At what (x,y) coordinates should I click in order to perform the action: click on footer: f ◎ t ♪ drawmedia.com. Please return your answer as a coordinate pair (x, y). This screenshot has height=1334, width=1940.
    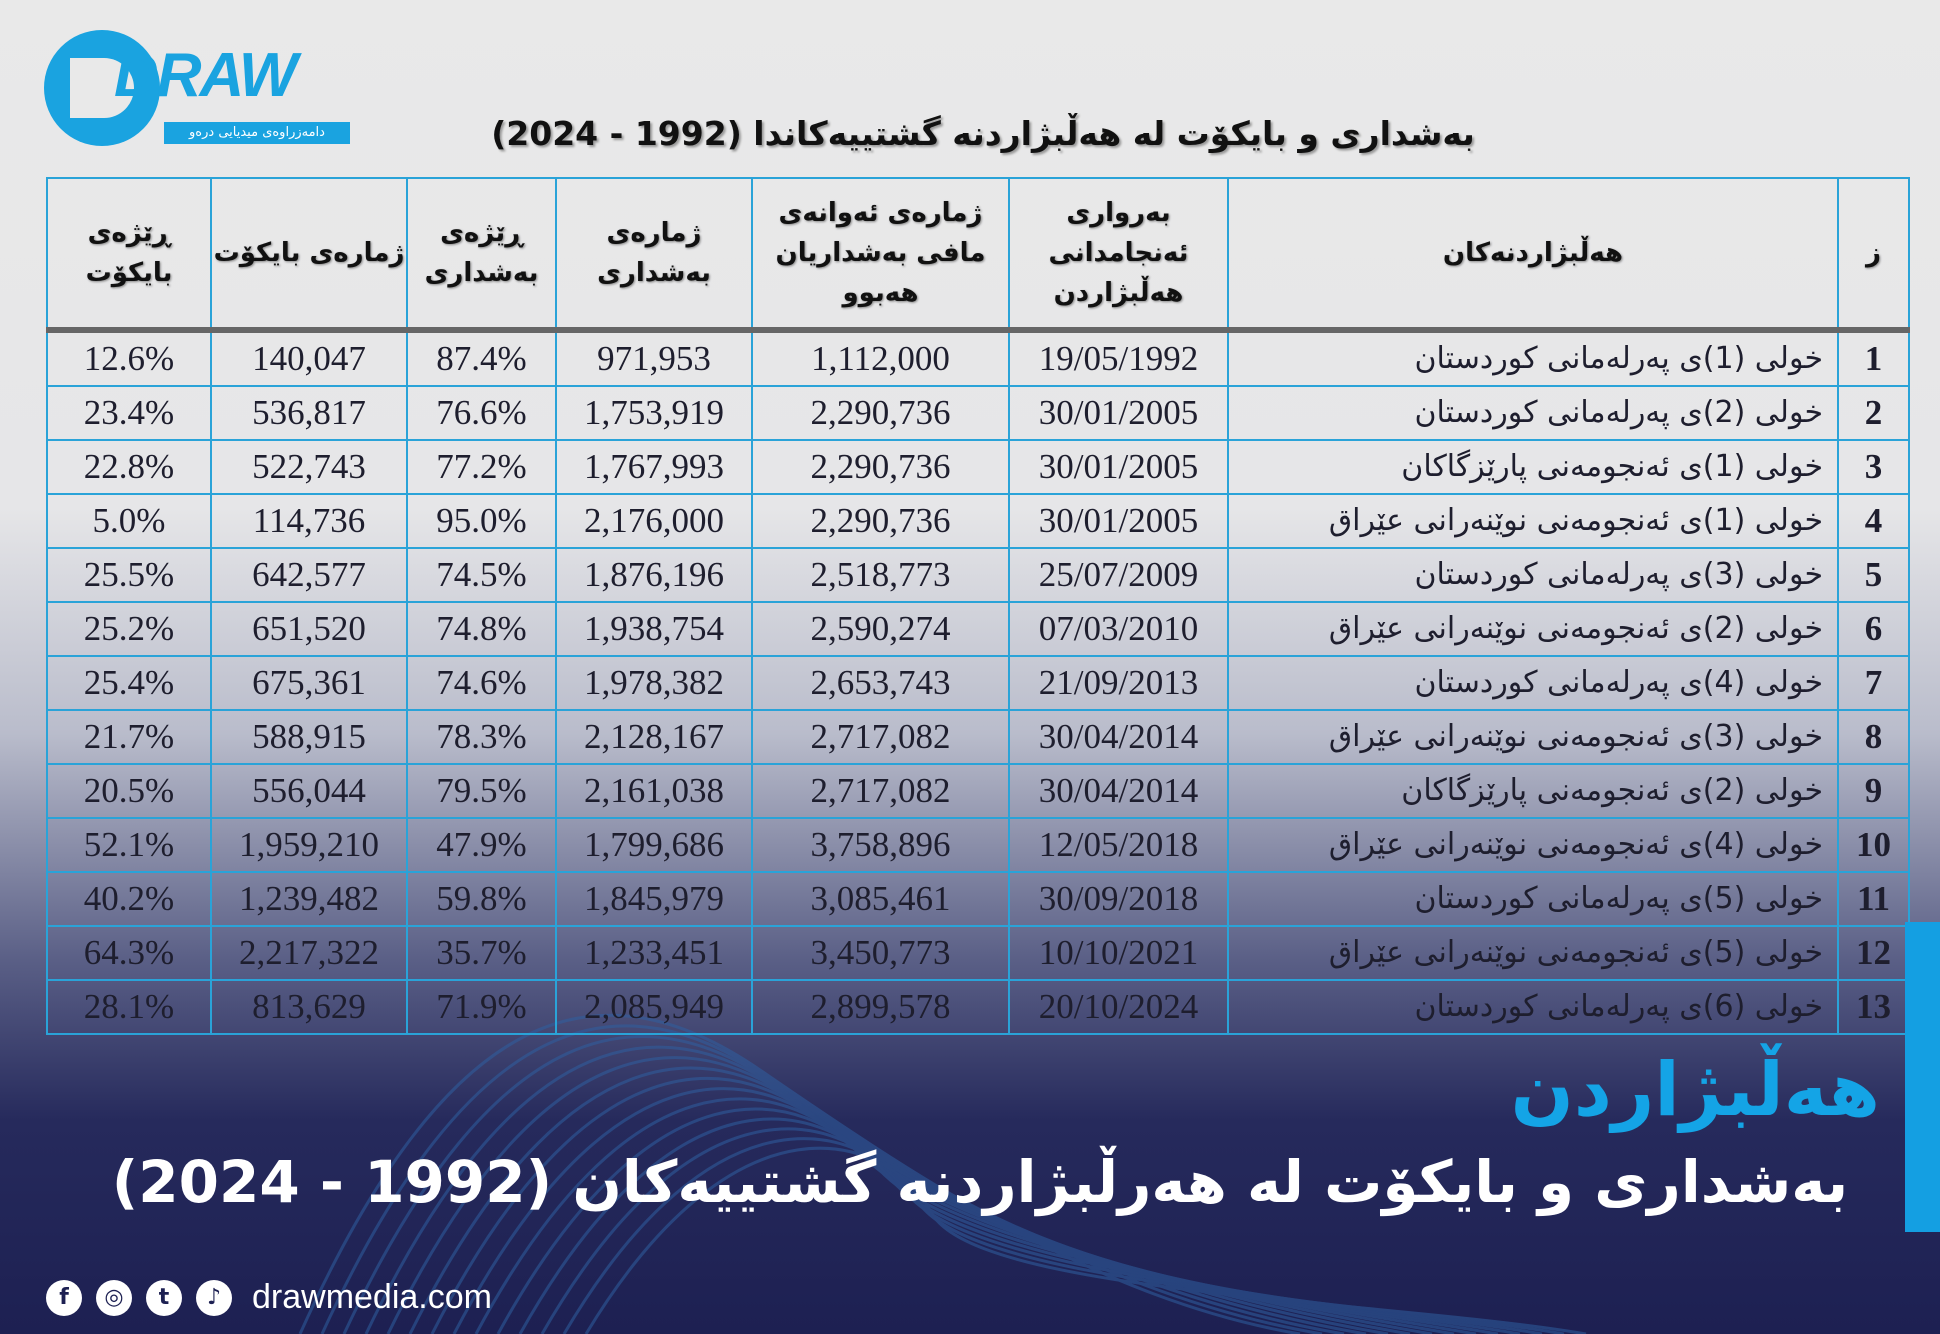
    Looking at the image, I should click on (269, 1297).